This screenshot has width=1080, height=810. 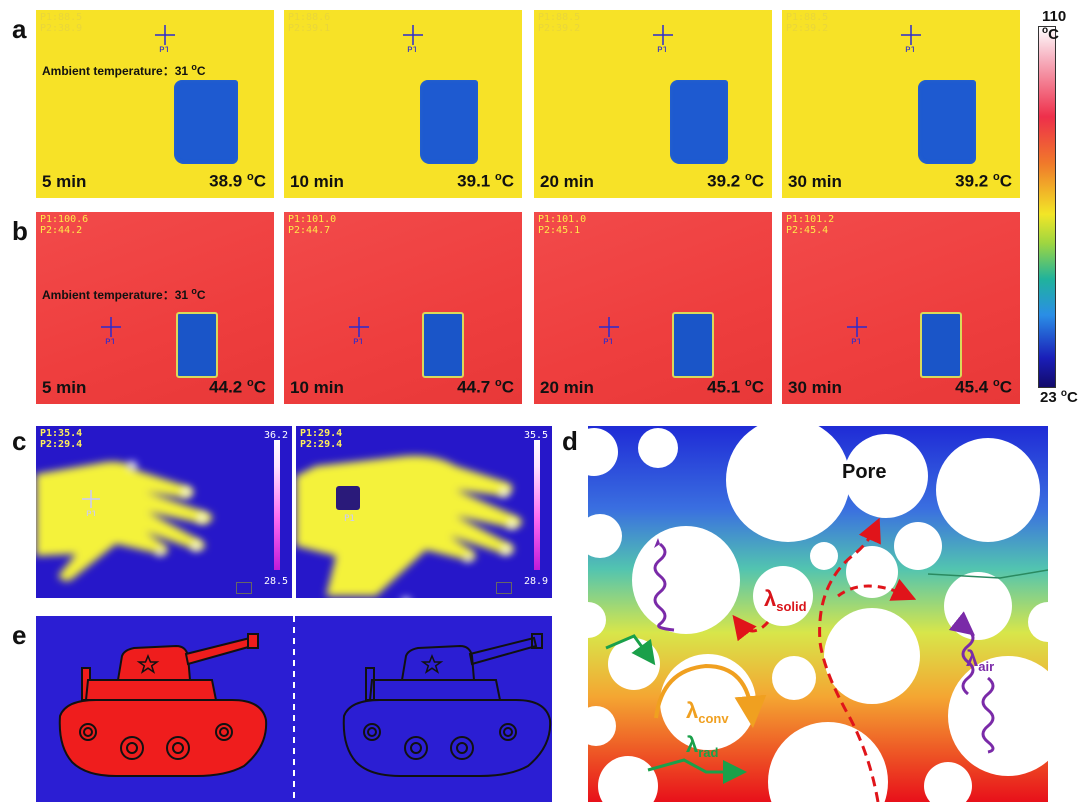 What do you see at coordinates (485, 387) in the screenshot?
I see `temperature-label: 44.7 oC` at bounding box center [485, 387].